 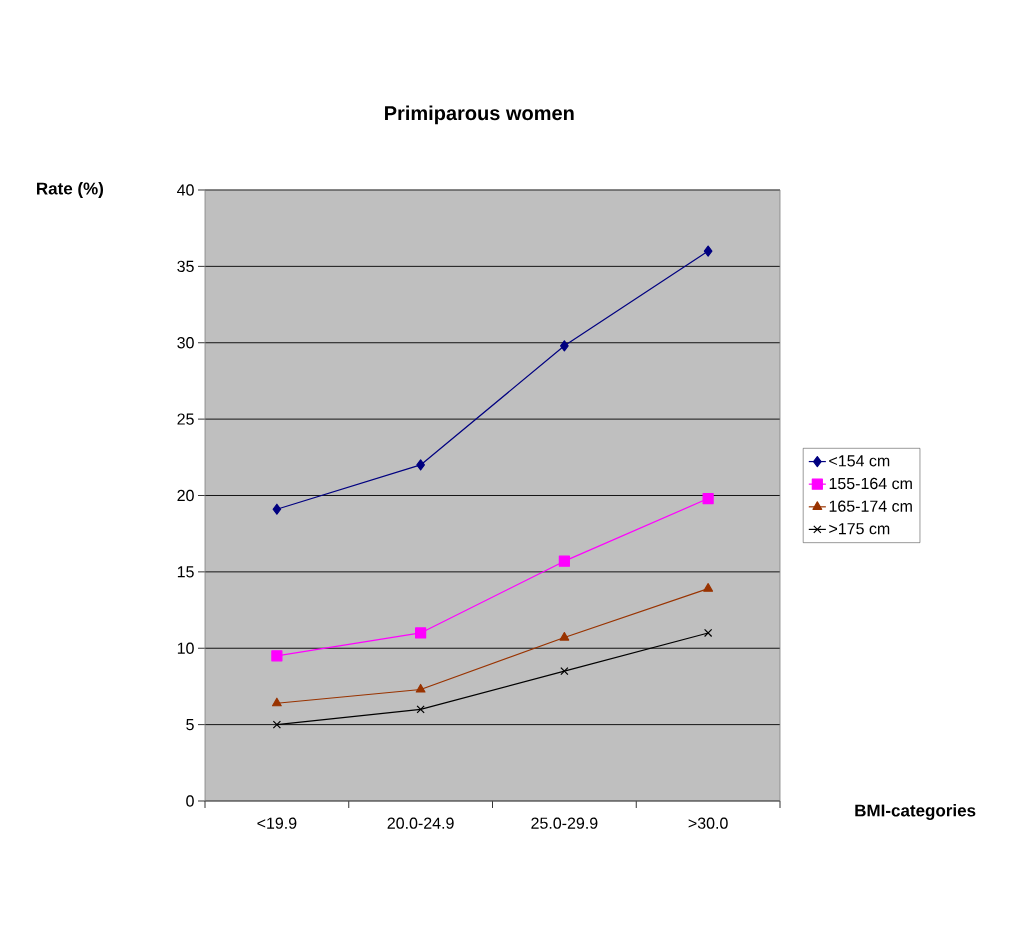 What do you see at coordinates (859, 461) in the screenshot?
I see `legend-label: <154 cm` at bounding box center [859, 461].